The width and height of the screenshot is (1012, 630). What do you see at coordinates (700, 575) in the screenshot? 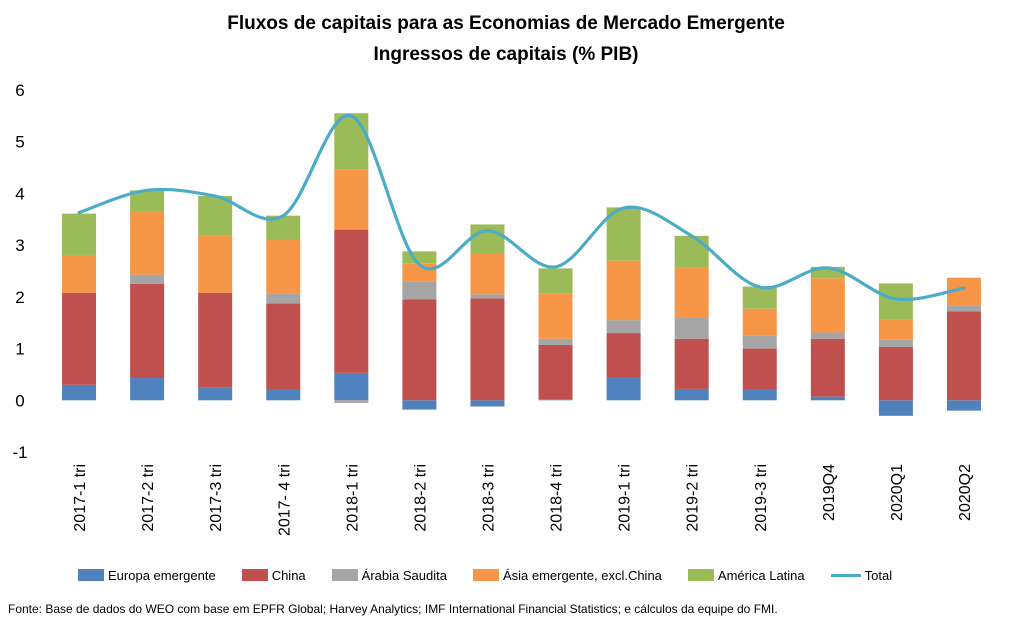
I see `legend-swatch-latina` at bounding box center [700, 575].